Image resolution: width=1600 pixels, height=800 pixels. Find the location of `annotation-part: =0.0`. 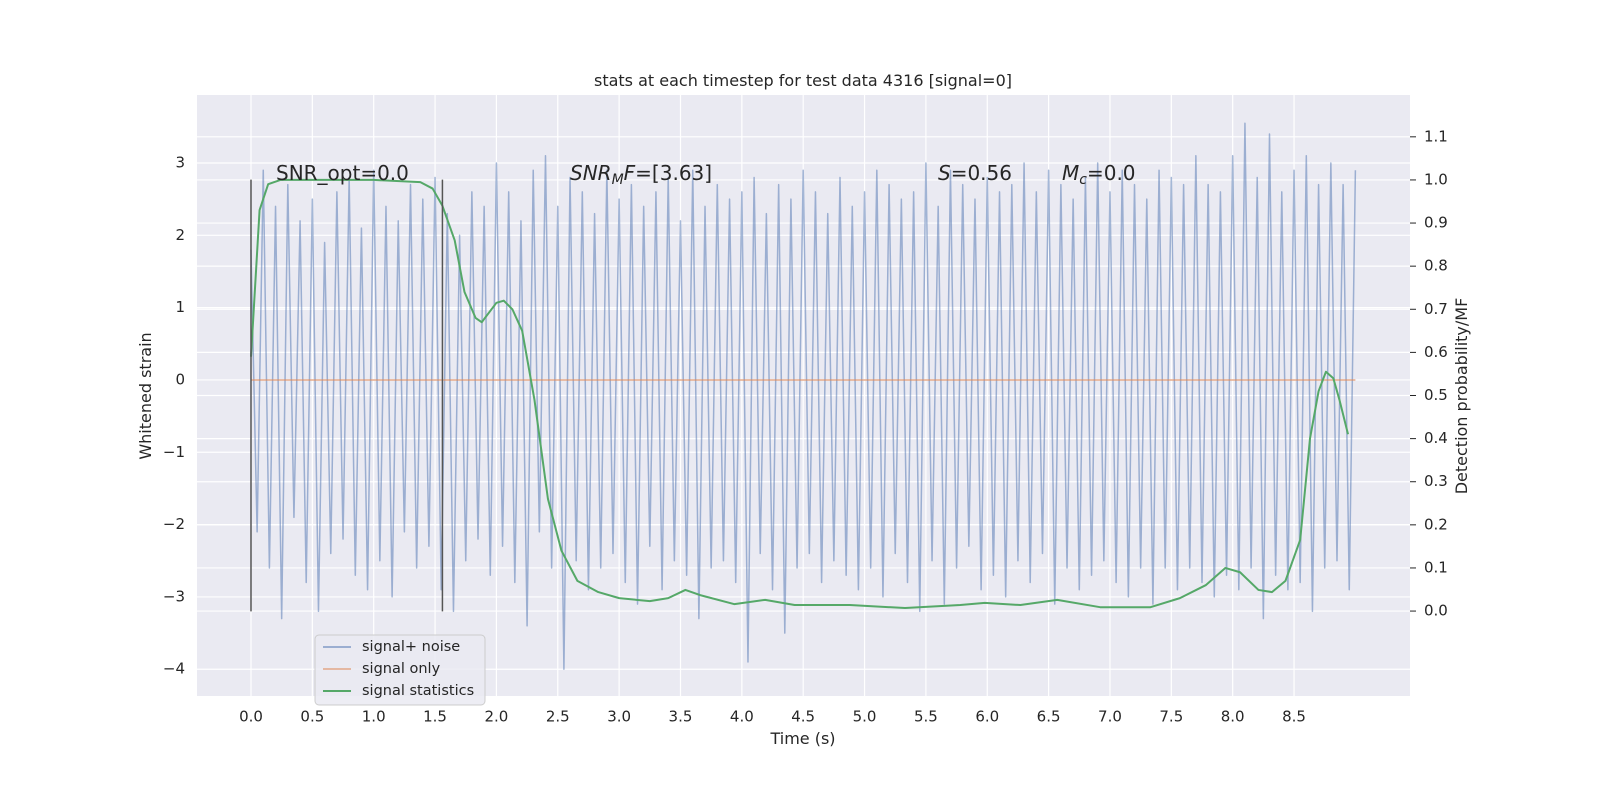

annotation-part: =0.0 is located at coordinates (1111, 173).